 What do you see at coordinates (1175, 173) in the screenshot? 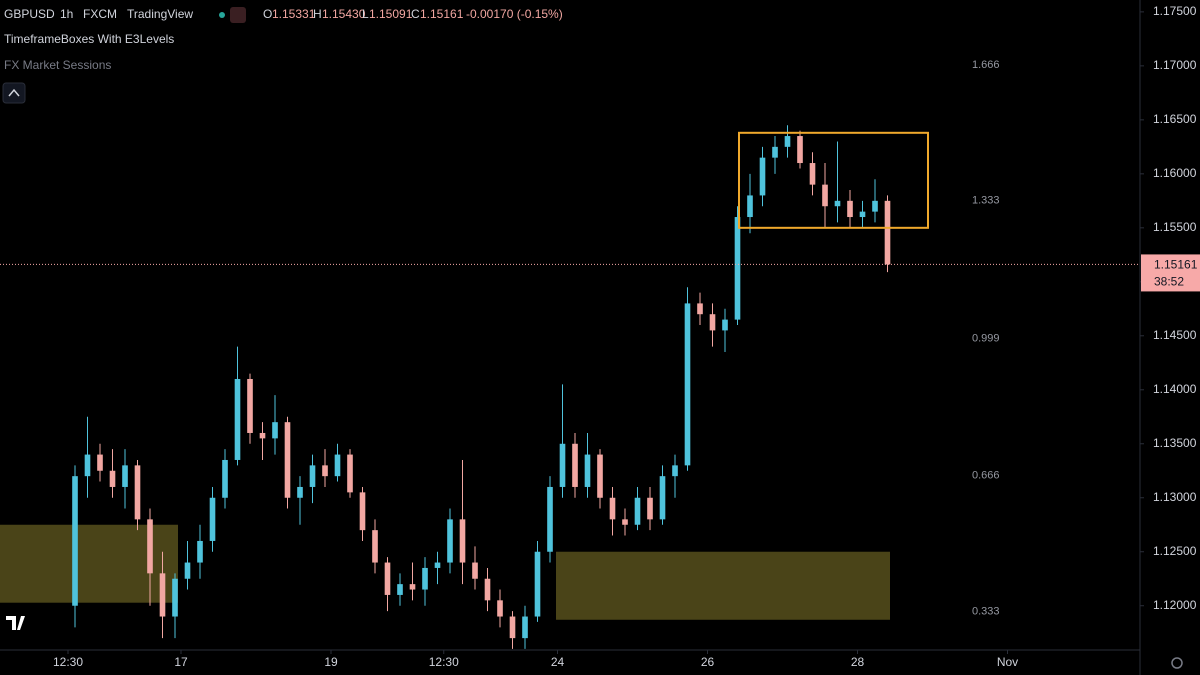
I see `y-tick-label: 1.16000` at bounding box center [1175, 173].